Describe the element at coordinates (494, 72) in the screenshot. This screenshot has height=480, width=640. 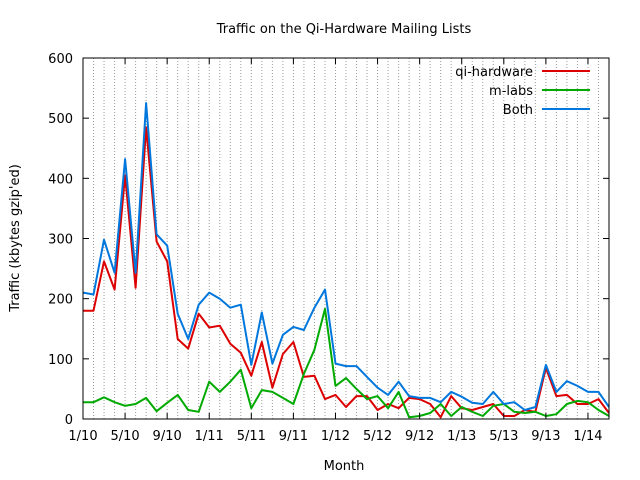
I see `legend-label: qi-hardware` at that location.